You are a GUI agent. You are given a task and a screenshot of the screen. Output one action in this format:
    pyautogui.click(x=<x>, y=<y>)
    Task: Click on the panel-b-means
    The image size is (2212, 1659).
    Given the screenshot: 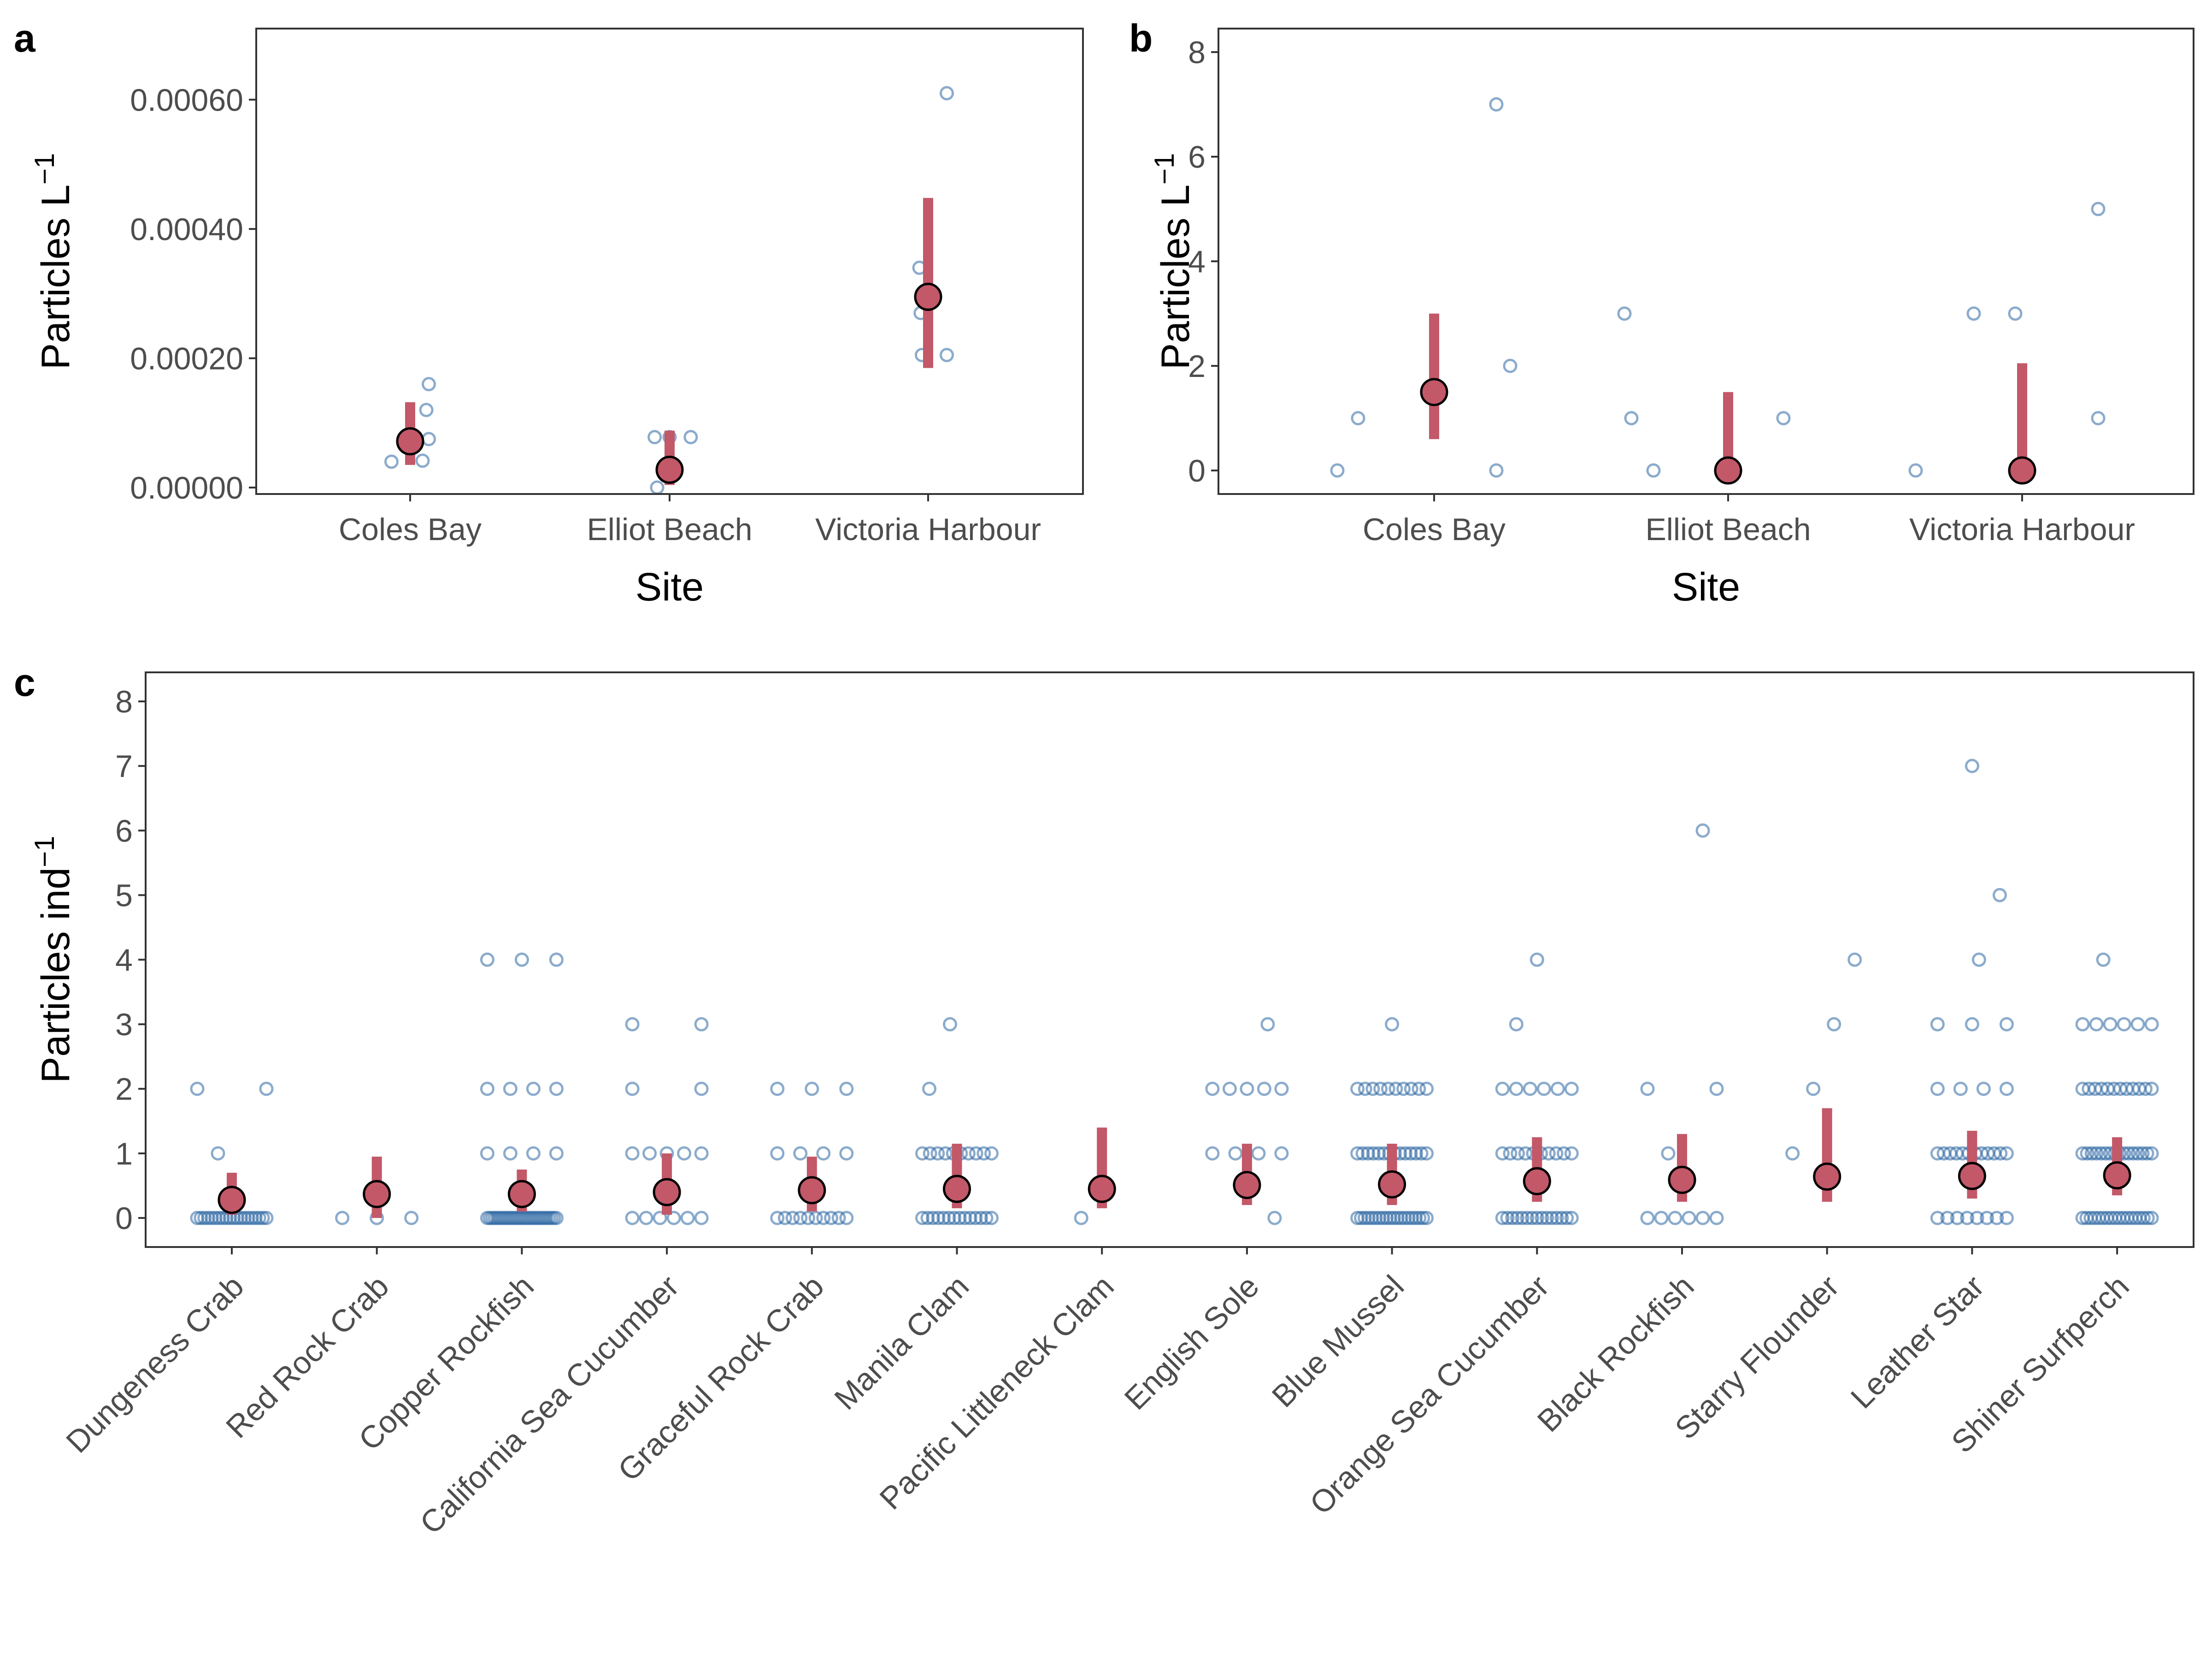 What is the action you would take?
    pyautogui.click(x=1728, y=431)
    